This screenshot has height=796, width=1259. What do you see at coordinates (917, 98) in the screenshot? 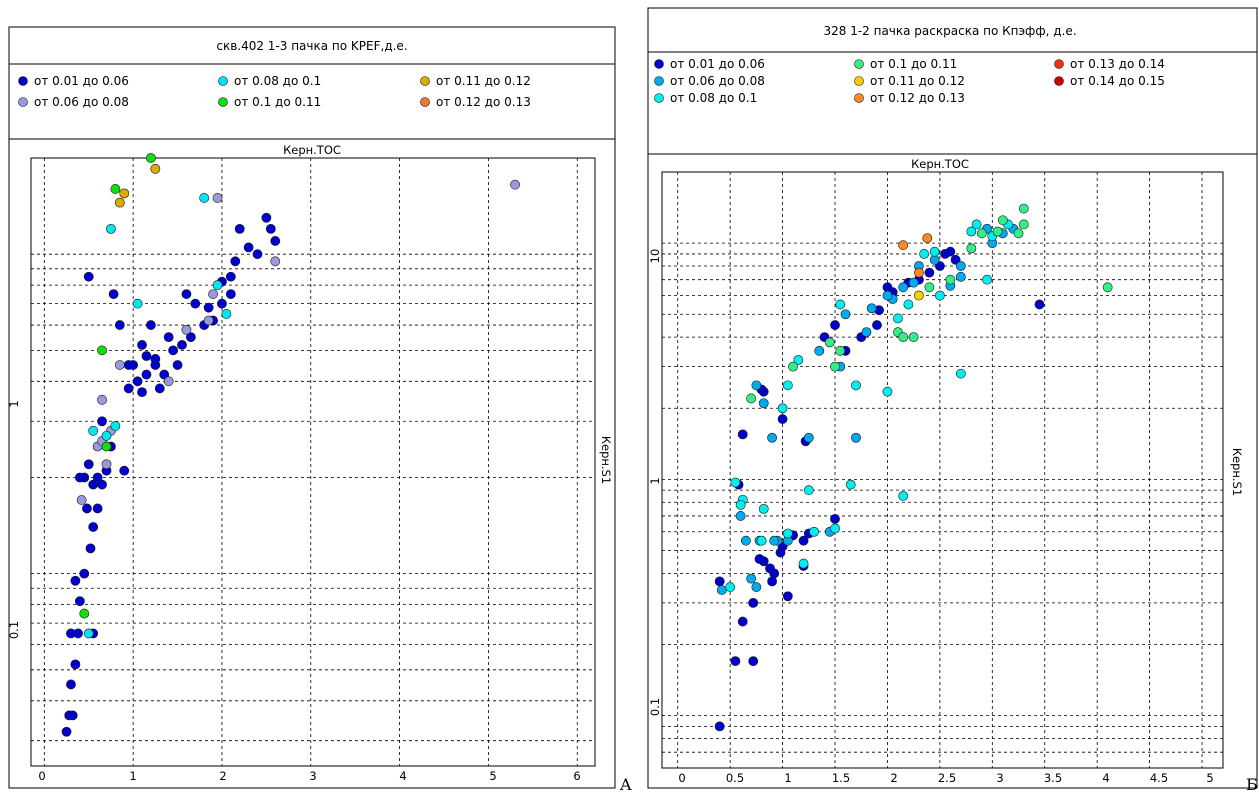
I see `legend-b-label-6: от 0.12 до 0.13` at bounding box center [917, 98].